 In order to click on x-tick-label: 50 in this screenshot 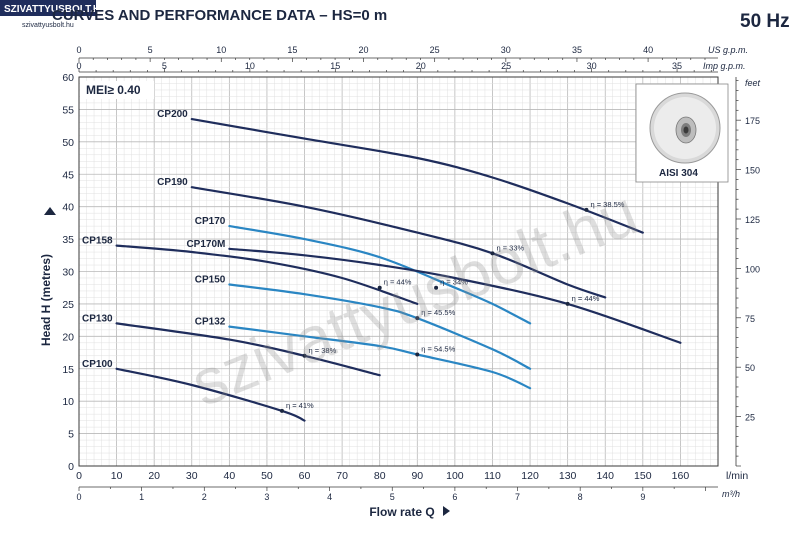, I will do `click(267, 476)`.